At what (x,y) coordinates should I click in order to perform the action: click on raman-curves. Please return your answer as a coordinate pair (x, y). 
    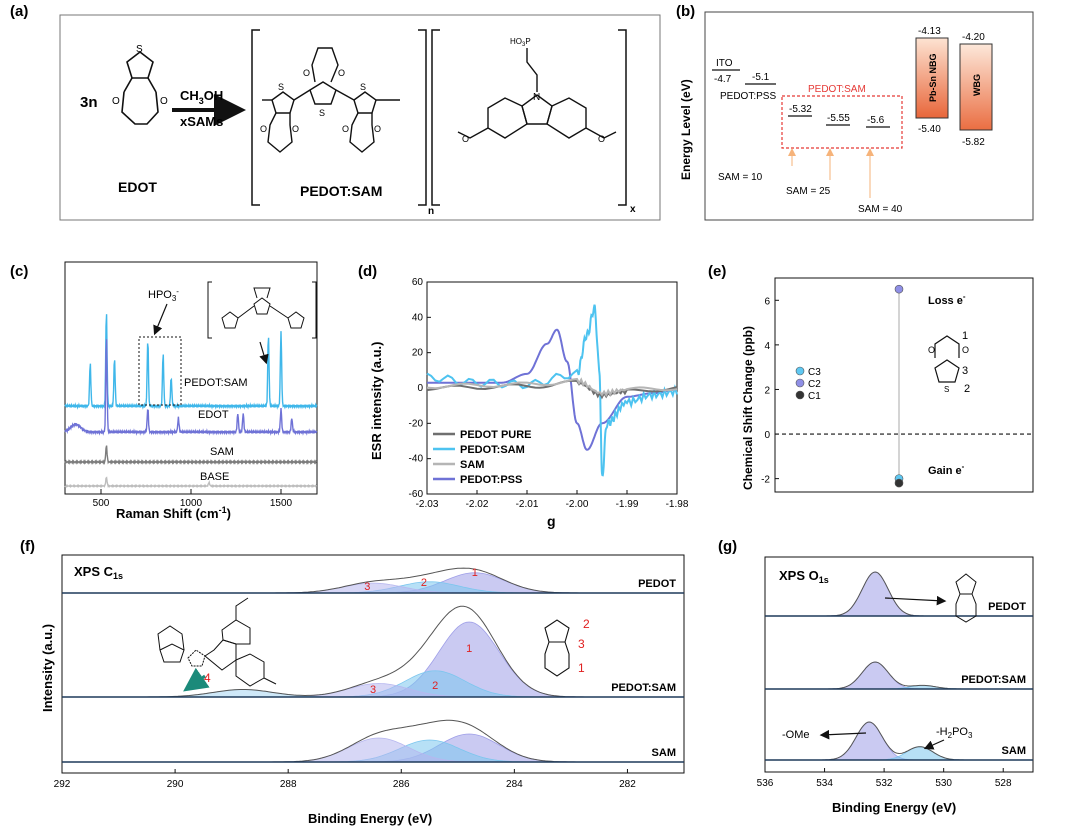
    Looking at the image, I should click on (191, 401).